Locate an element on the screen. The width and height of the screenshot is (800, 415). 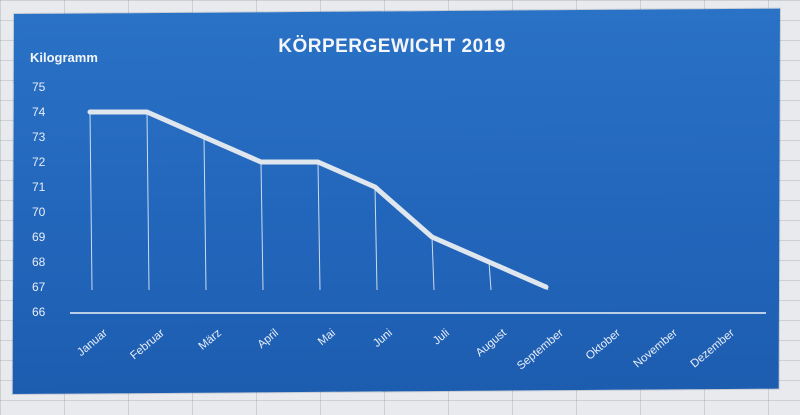
y-tick-label: 69 is located at coordinates (39, 237).